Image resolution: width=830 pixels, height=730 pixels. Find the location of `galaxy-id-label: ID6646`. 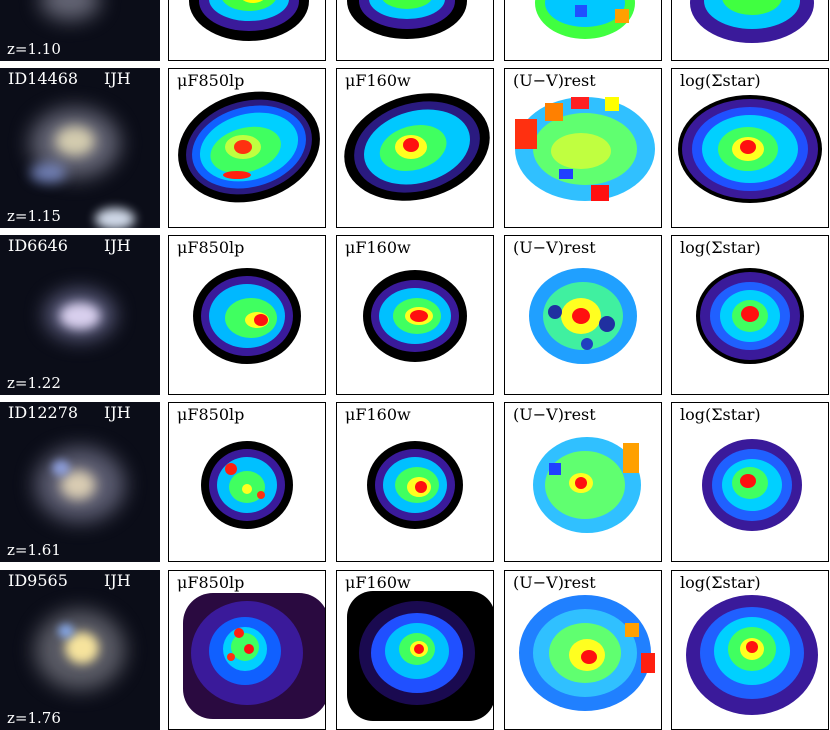

galaxy-id-label: ID6646 is located at coordinates (38, 245).